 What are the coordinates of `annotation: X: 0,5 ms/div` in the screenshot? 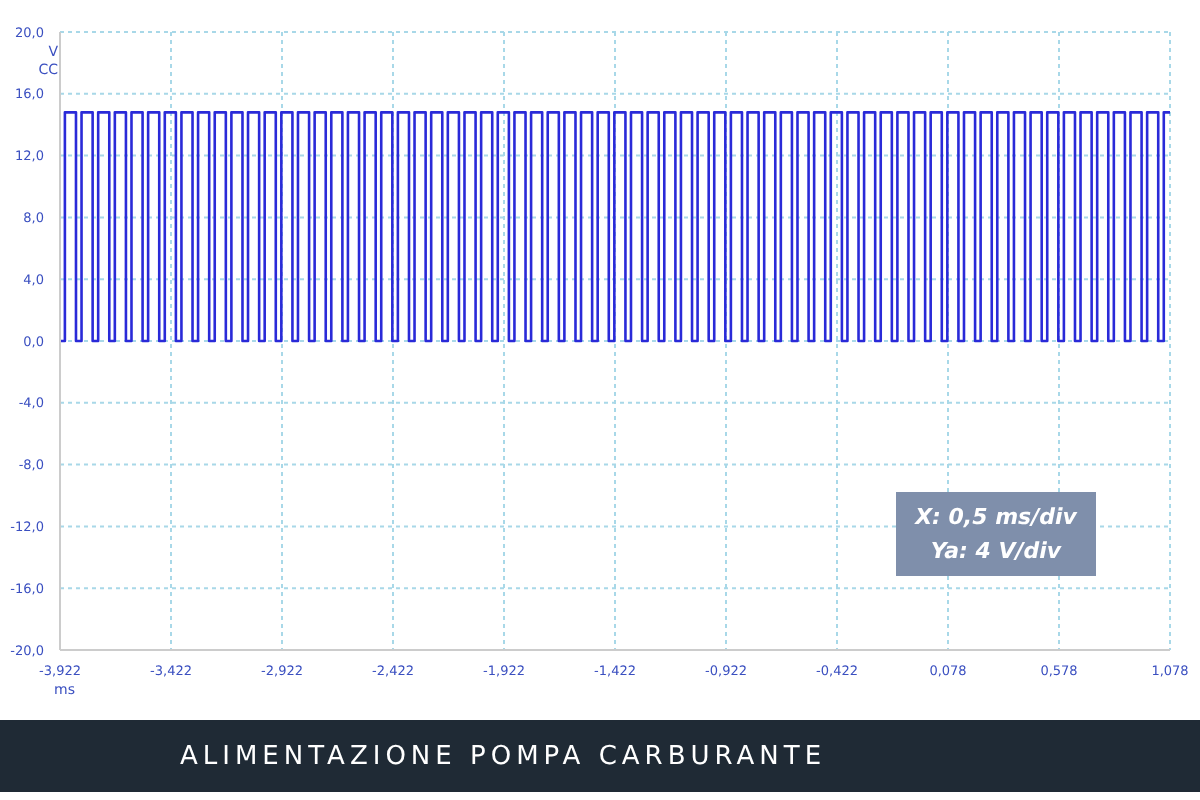 It's located at (996, 518).